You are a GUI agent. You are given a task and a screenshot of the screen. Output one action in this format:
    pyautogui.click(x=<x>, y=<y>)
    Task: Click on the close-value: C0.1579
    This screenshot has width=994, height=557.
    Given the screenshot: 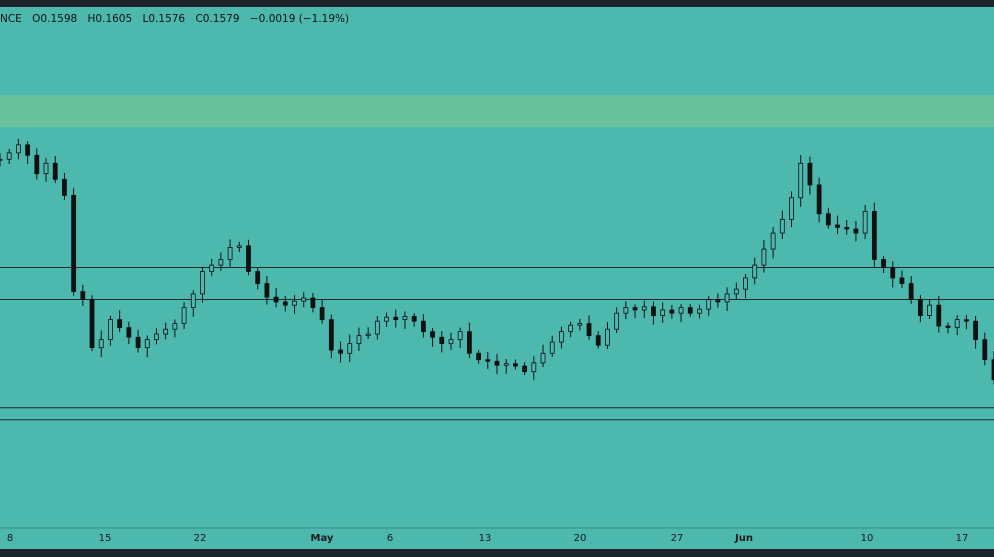 What is the action you would take?
    pyautogui.click(x=217, y=19)
    